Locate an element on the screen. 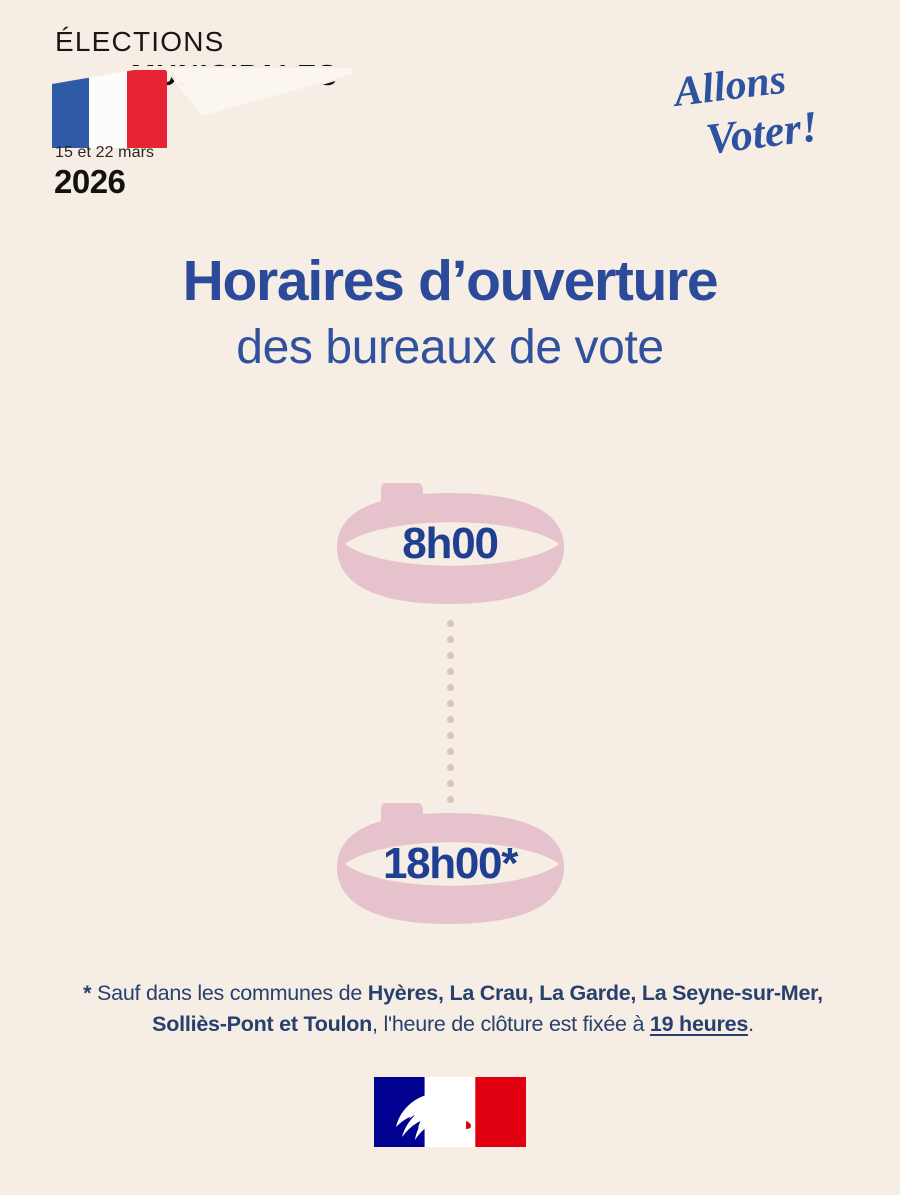  closing-time-label: 18h00* is located at coordinates (450, 863).